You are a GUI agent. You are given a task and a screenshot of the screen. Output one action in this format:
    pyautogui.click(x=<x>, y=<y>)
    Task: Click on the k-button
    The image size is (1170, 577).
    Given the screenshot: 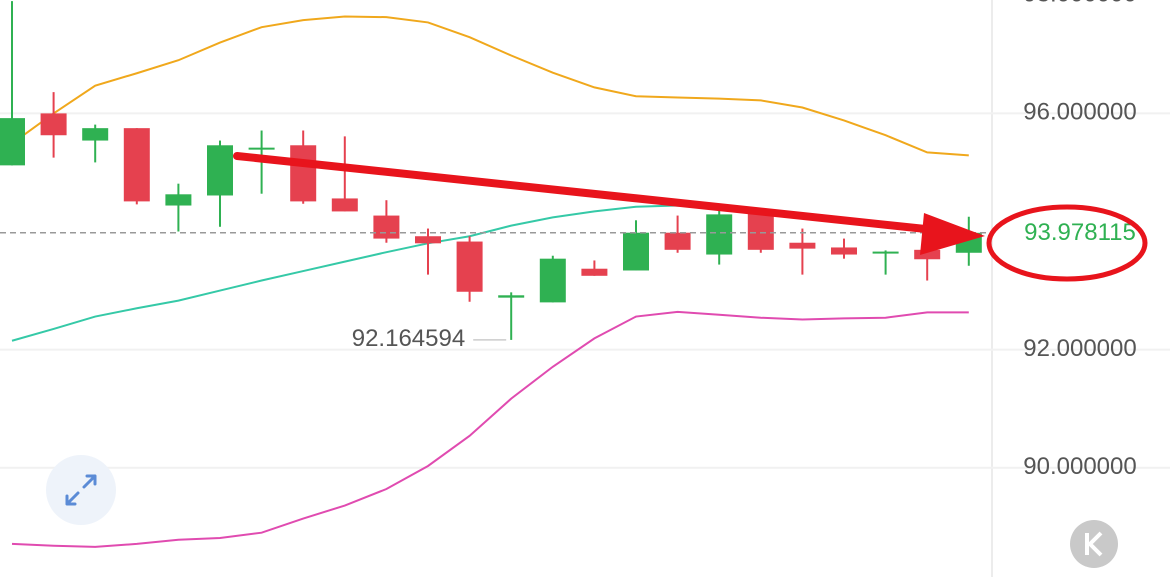 What is the action you would take?
    pyautogui.click(x=1094, y=544)
    